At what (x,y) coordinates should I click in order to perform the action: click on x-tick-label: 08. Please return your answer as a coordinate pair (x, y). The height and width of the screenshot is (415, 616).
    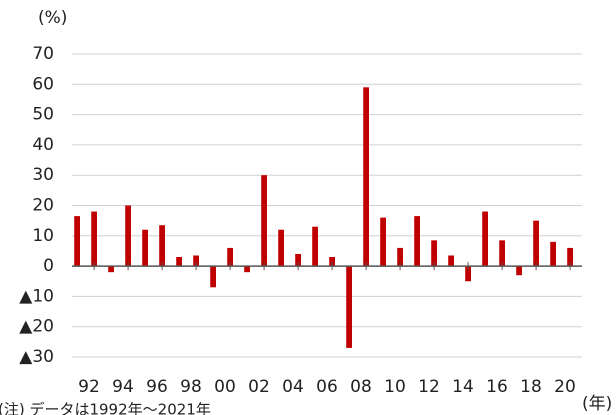
    Looking at the image, I should click on (361, 387).